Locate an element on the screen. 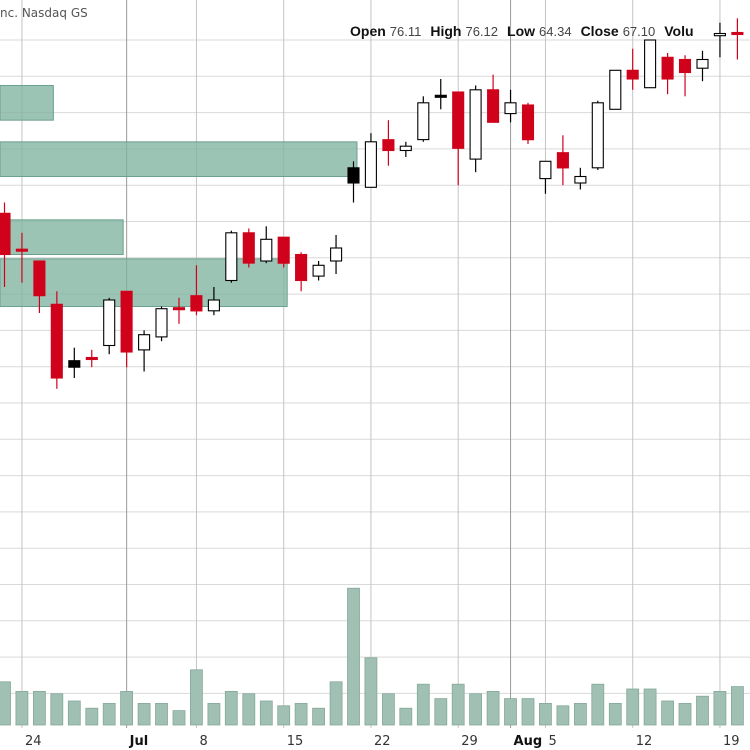 This screenshot has width=750, height=750. x-tick-label: 29 is located at coordinates (469, 741).